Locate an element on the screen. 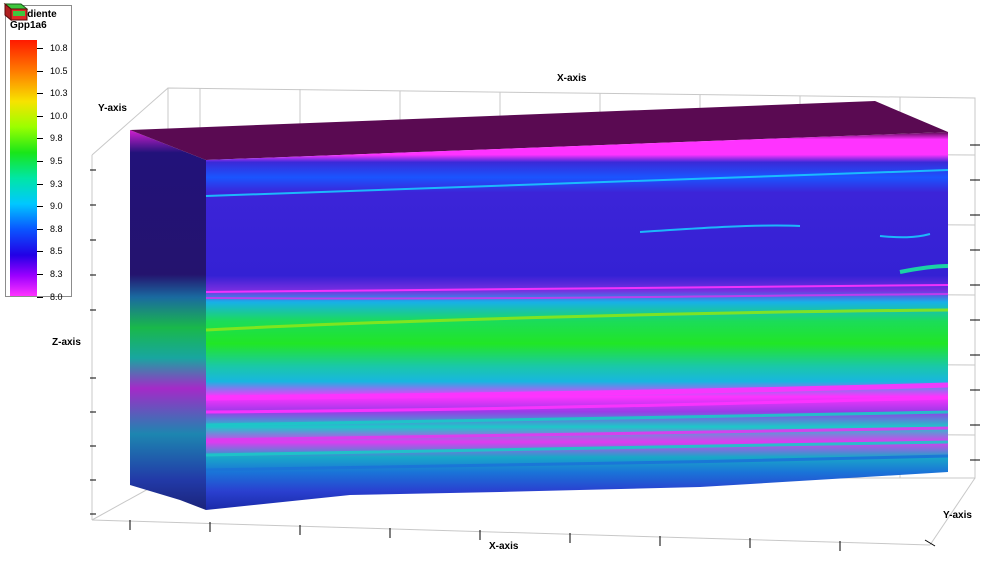  volume-top-face is located at coordinates (539, 130).